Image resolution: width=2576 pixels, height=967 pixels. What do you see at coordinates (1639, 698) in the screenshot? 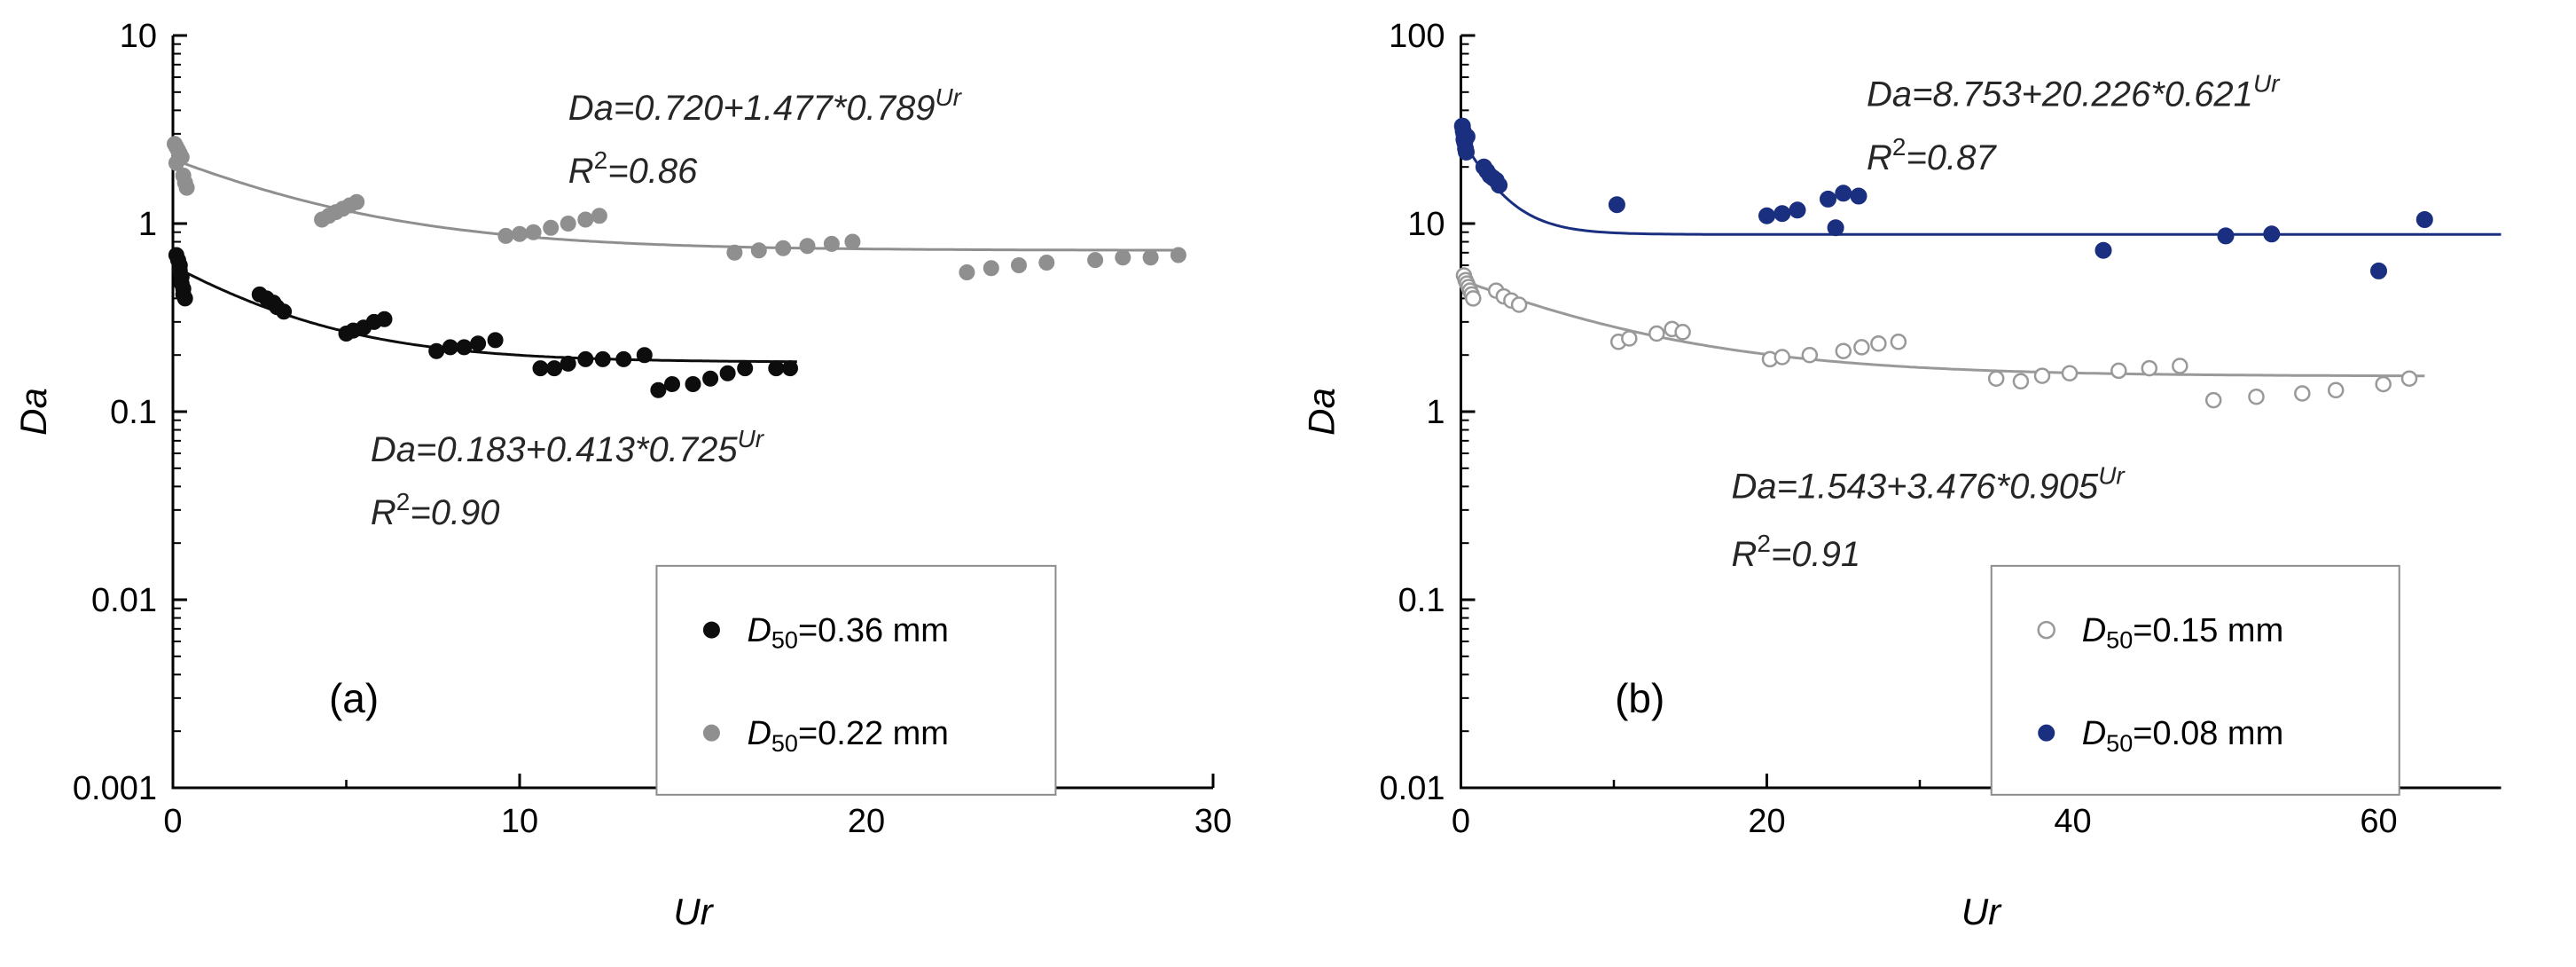
I see `panel-letter: (b)` at bounding box center [1639, 698].